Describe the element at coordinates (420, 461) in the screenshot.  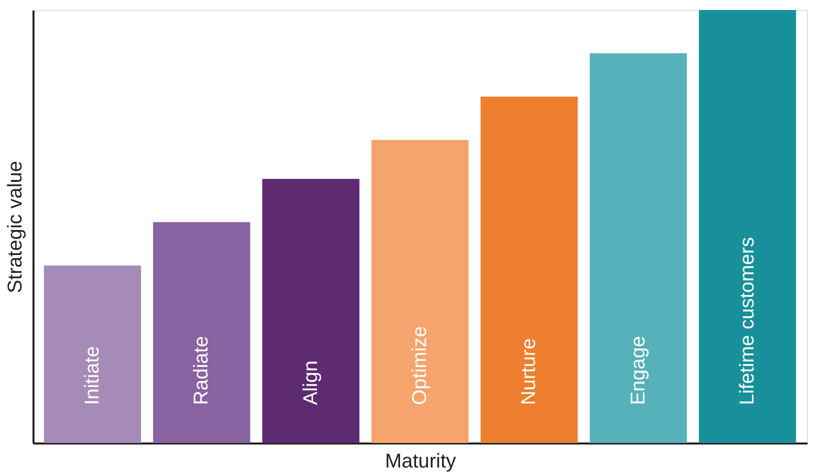
I see `x-axis-title: Maturity` at that location.